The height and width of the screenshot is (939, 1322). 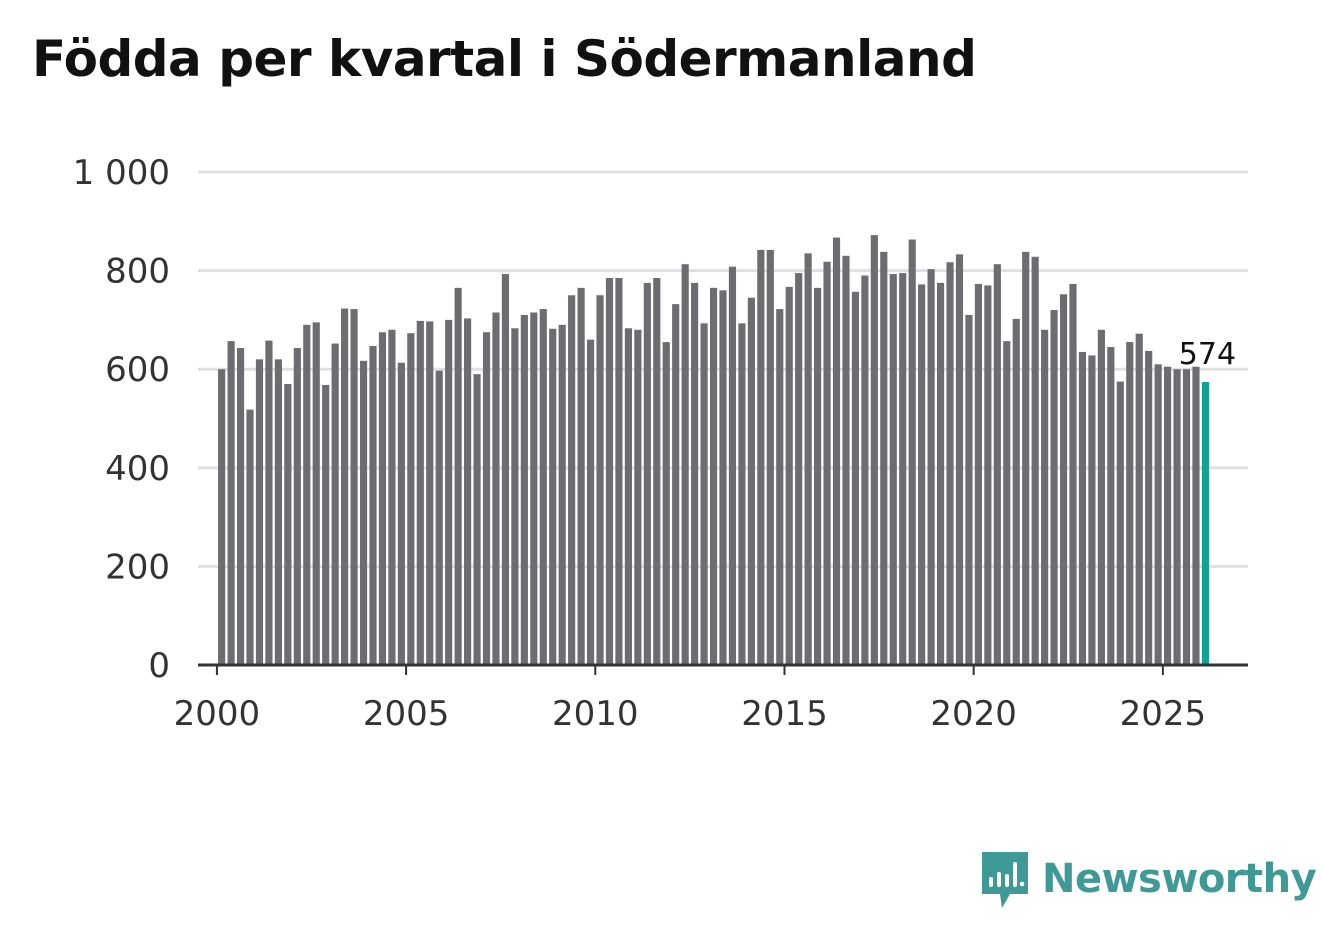 What do you see at coordinates (137, 370) in the screenshot?
I see `y-tick-label: 600` at bounding box center [137, 370].